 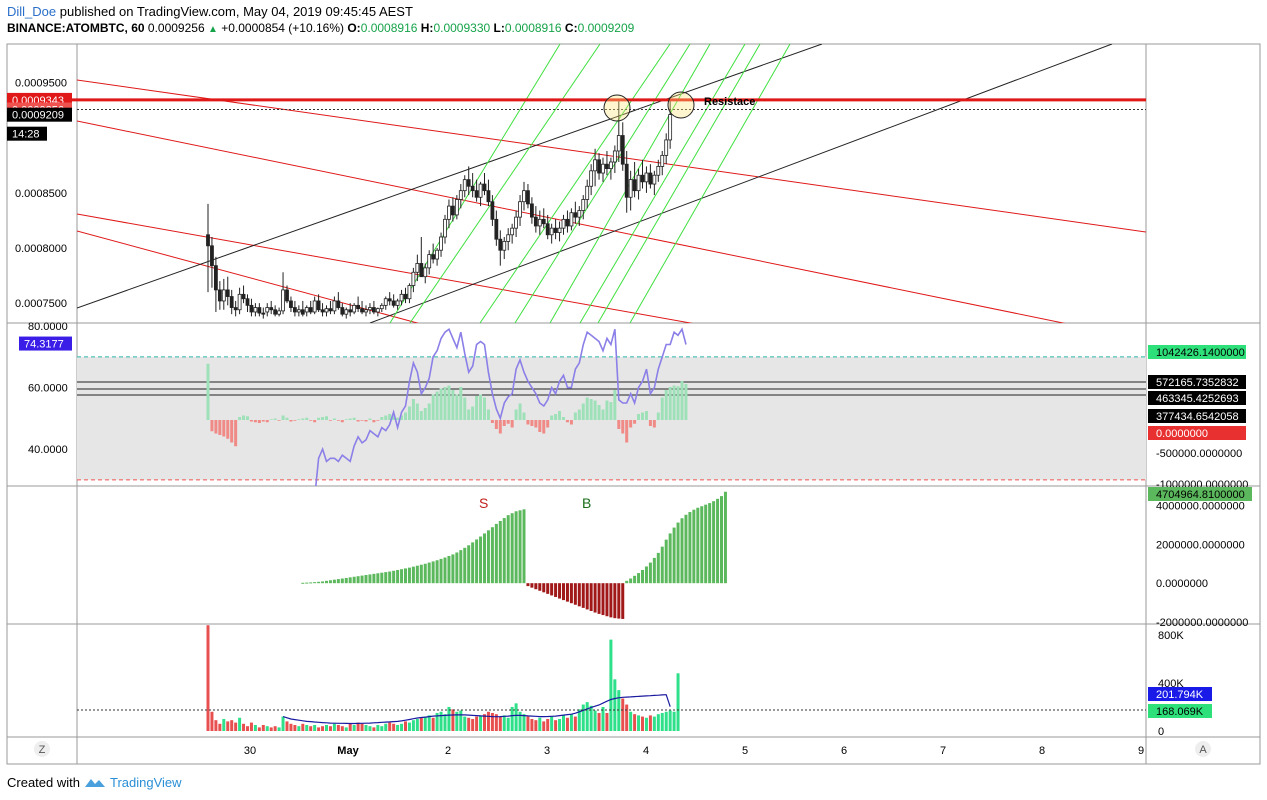 I want to click on tradingview-brand-link: TradingView, so click(x=145, y=782).